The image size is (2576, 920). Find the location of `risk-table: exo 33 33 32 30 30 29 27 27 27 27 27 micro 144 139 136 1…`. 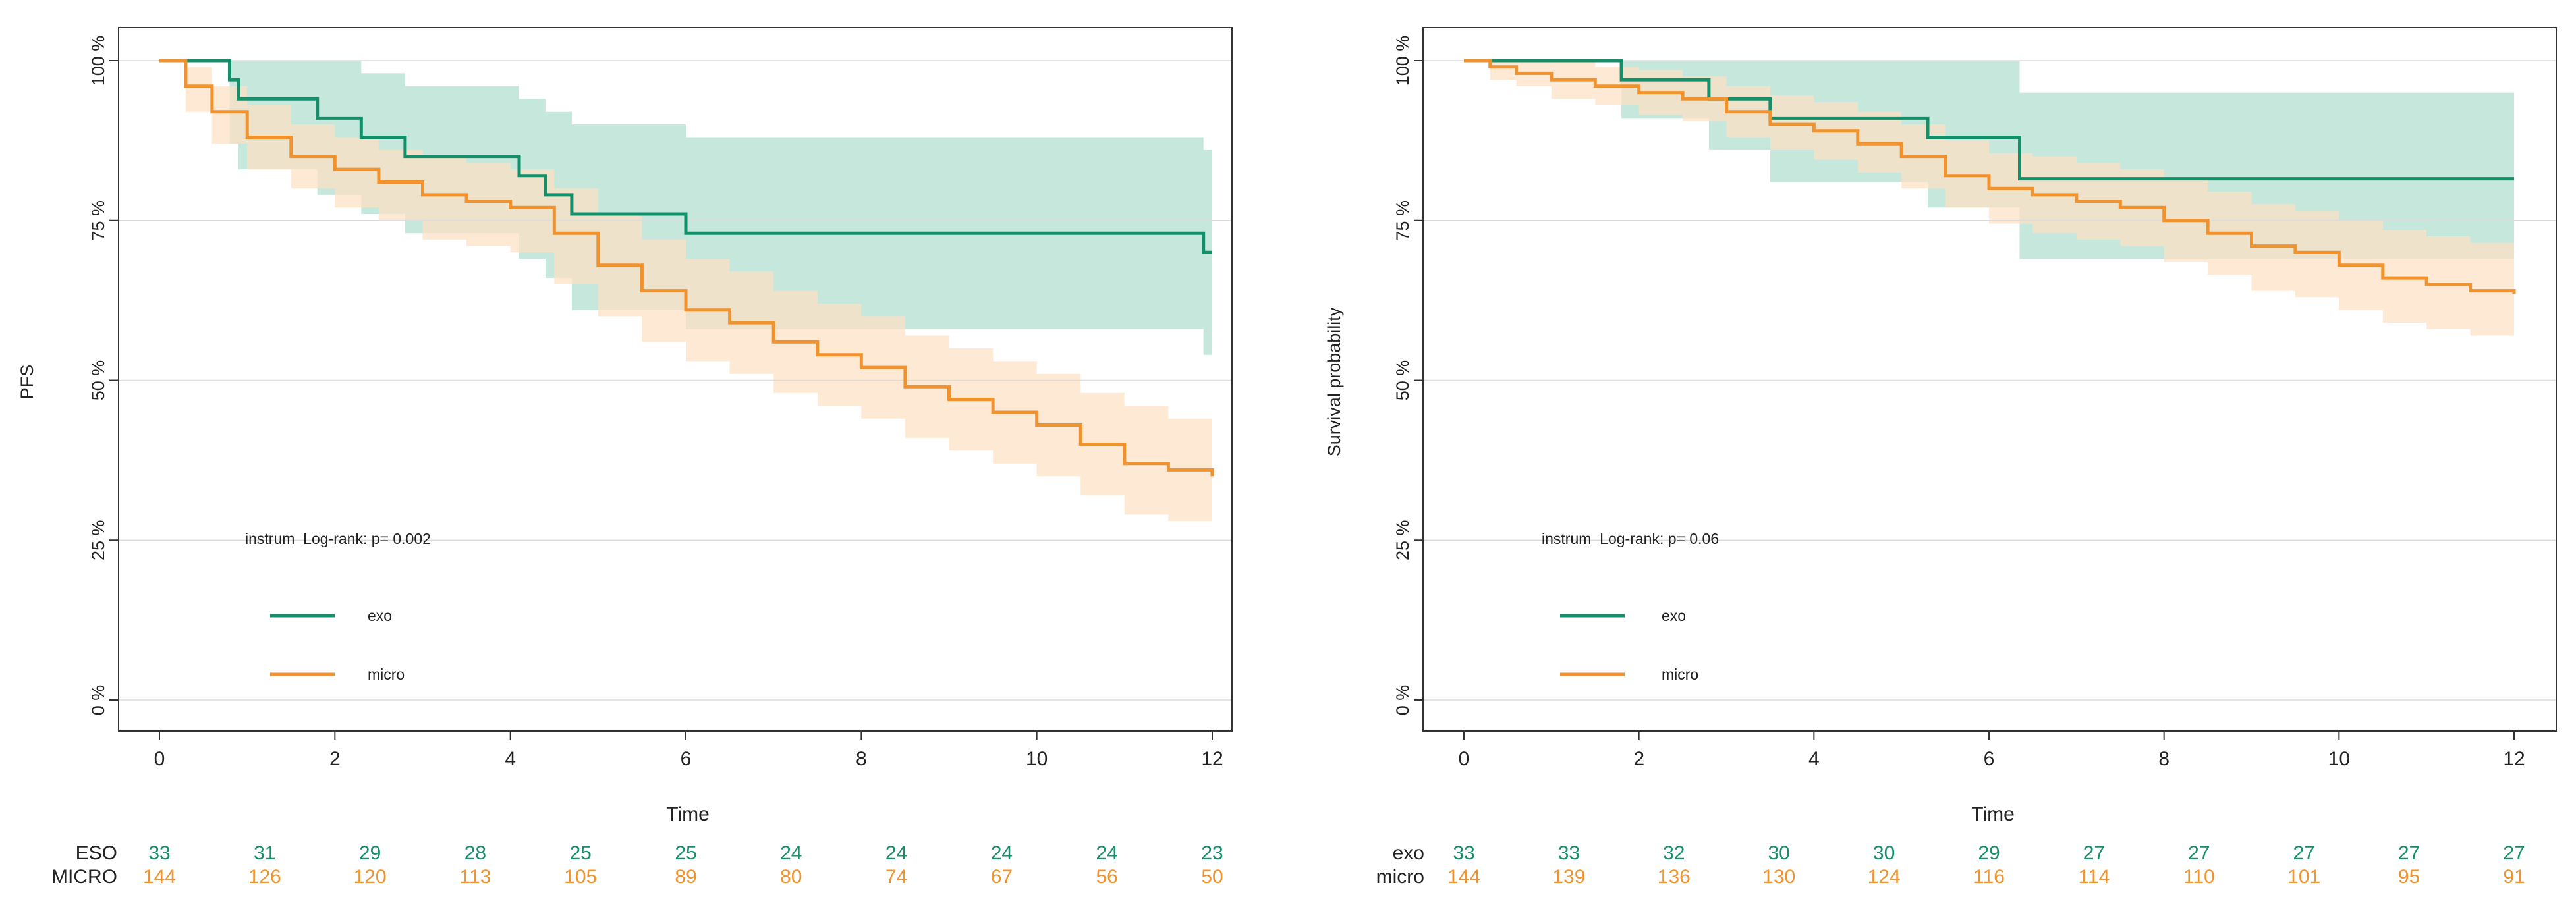

risk-table: exo 33 33 32 30 30 29 27 27 27 27 27 micro 144 139 136 1… is located at coordinates (1950, 865).